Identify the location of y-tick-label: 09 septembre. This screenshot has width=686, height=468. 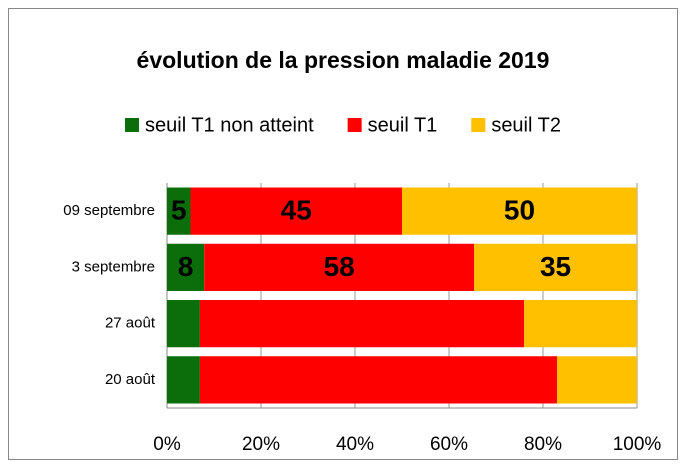
(109, 210).